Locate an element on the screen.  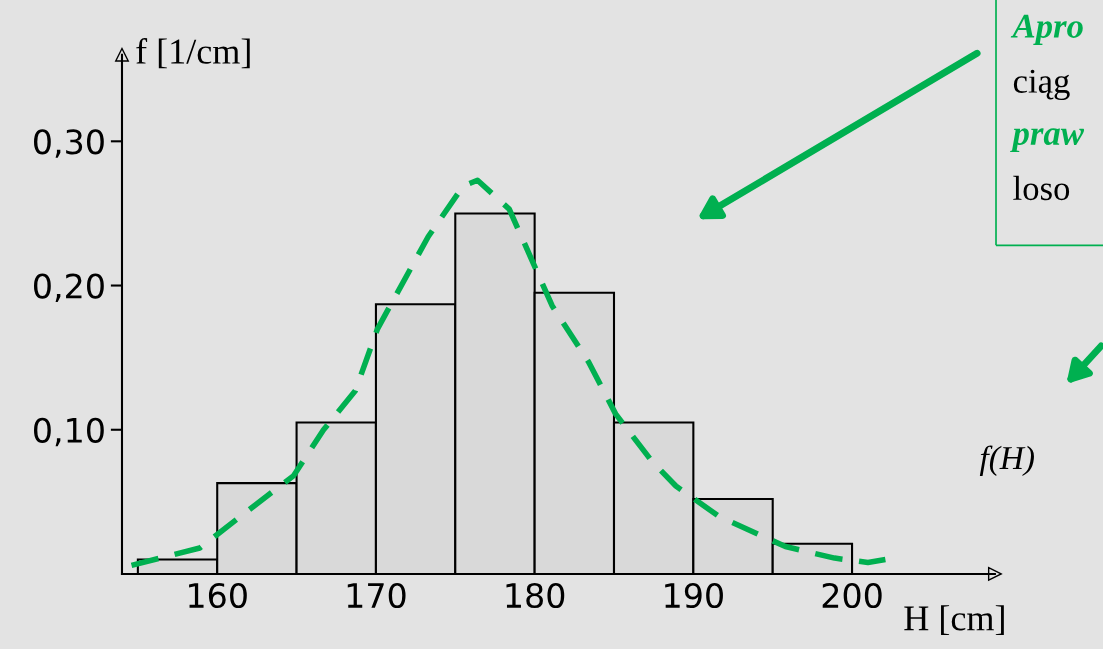
text: praw is located at coordinates (1047, 140).